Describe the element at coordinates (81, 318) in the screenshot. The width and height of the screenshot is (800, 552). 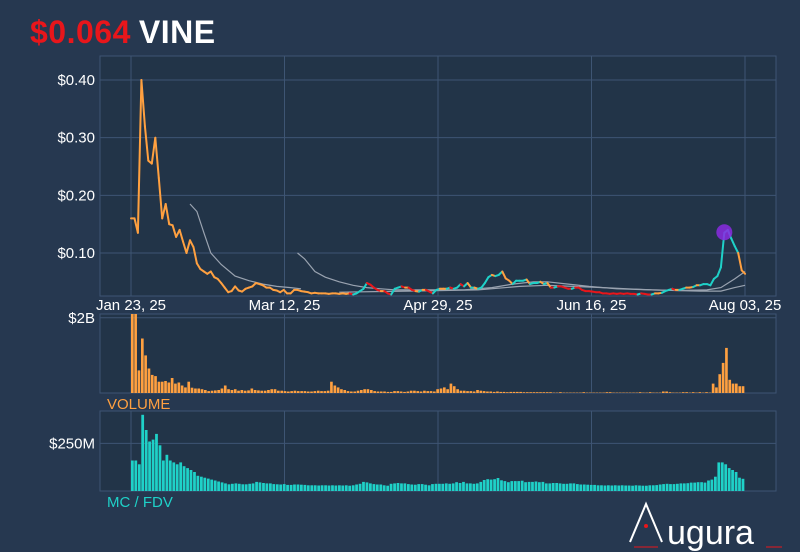
I see `volume-y-tick-label: $2B` at that location.